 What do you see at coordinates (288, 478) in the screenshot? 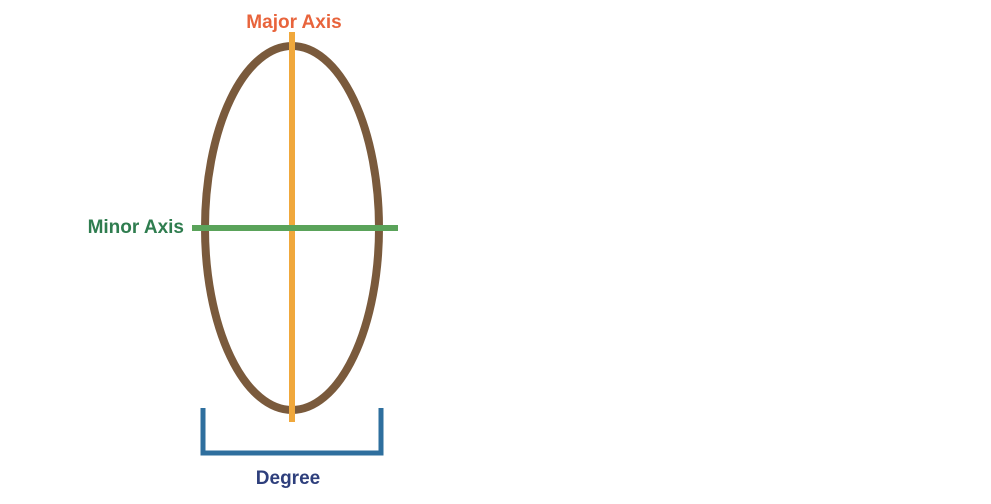
I see `degree-label: Degree` at bounding box center [288, 478].